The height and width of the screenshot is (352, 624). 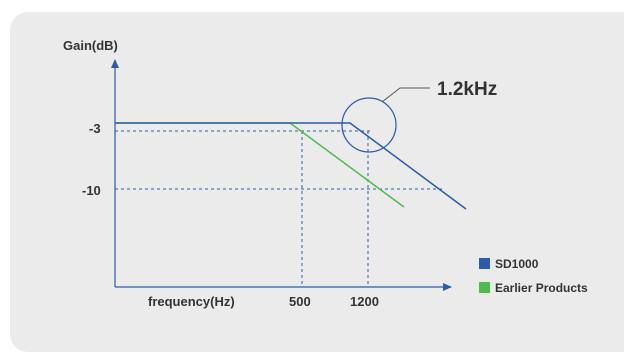 What do you see at coordinates (484, 287) in the screenshot?
I see `legend-swatch-earlier-products` at bounding box center [484, 287].